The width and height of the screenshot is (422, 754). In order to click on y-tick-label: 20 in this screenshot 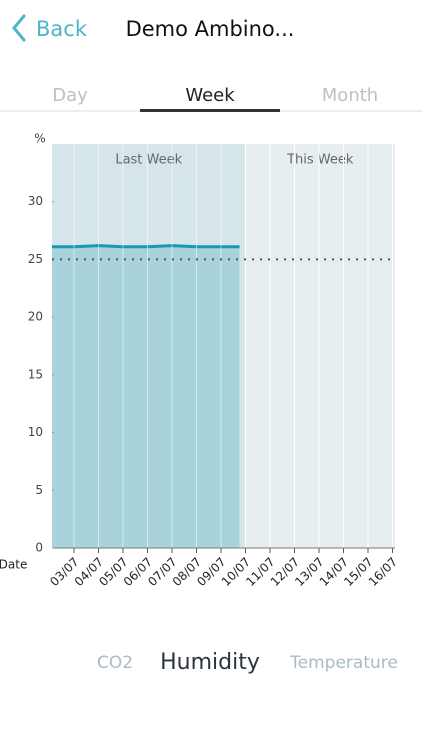, I will do `click(35, 317)`.